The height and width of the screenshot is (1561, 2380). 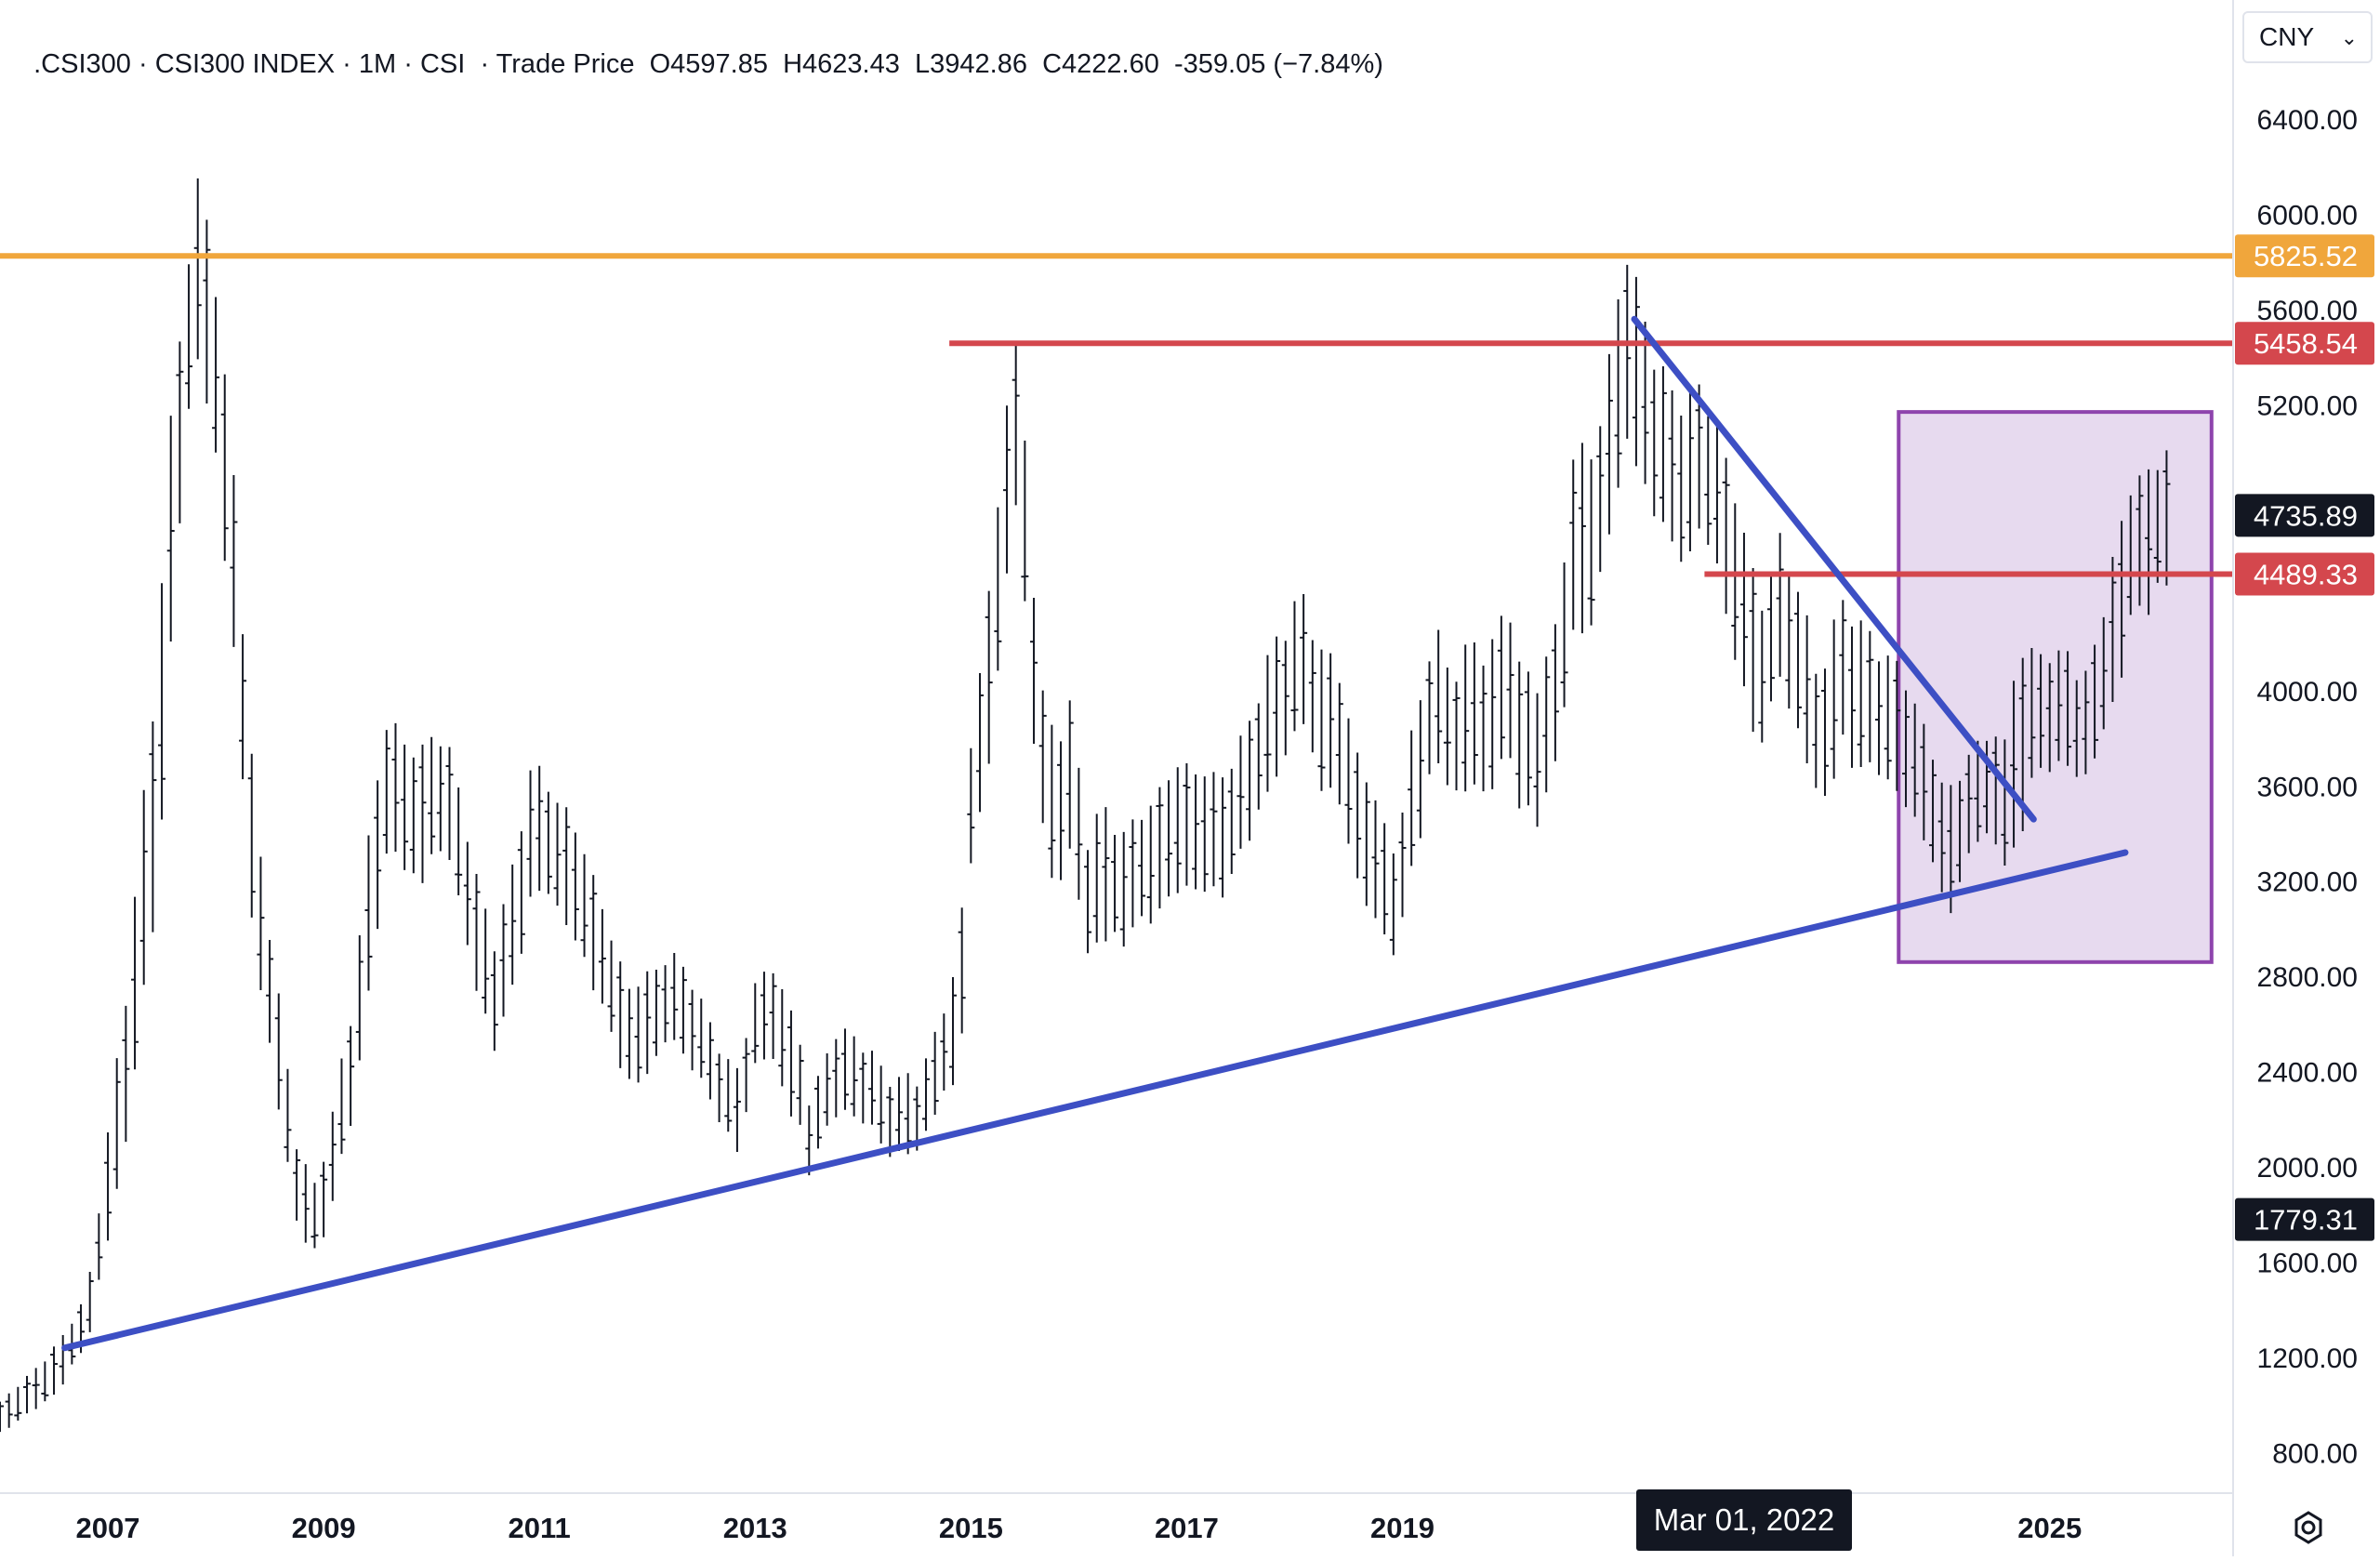 I want to click on ohlc-close: C4222.60, so click(x=1100, y=64).